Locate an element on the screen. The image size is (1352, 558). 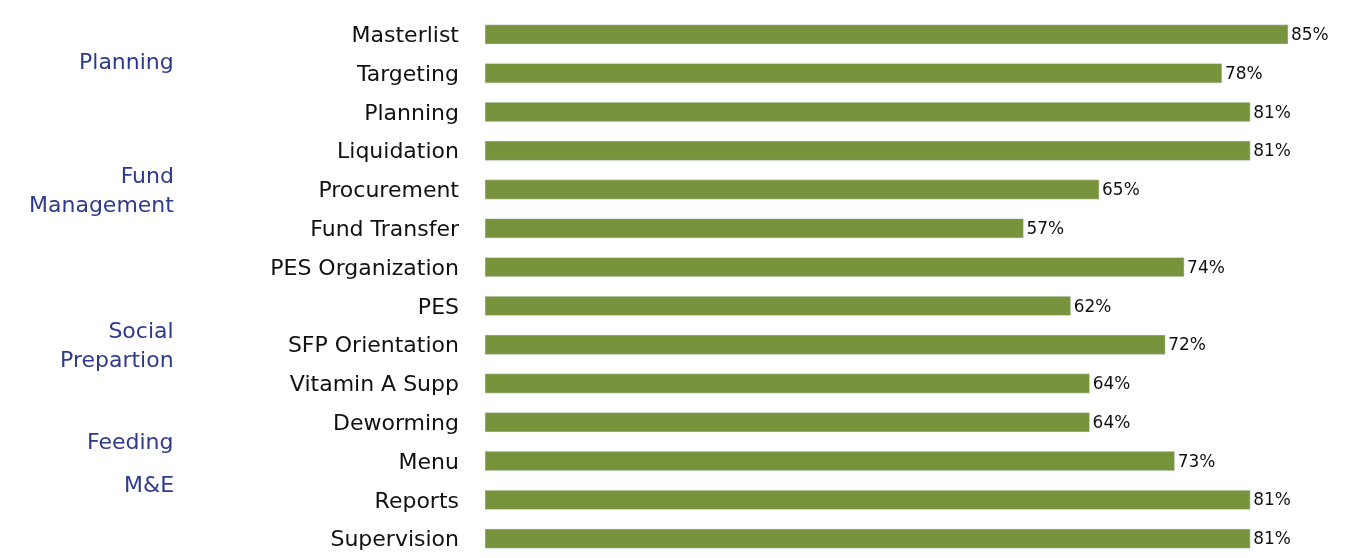
y-tick-label: PES Organization is located at coordinates (364, 267).